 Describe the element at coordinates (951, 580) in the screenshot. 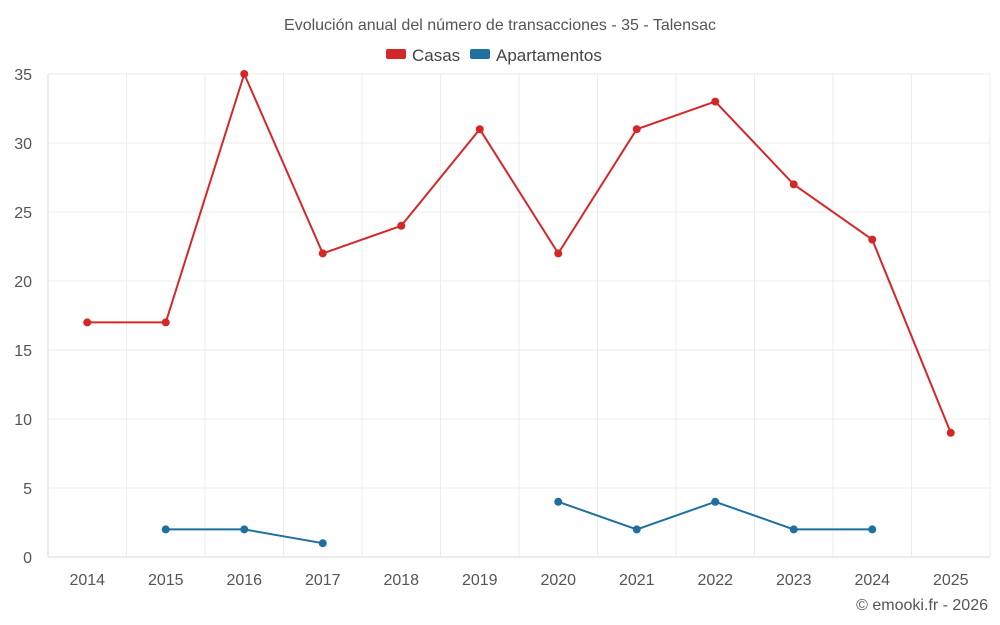

I see `x-tick-label: 2025` at that location.